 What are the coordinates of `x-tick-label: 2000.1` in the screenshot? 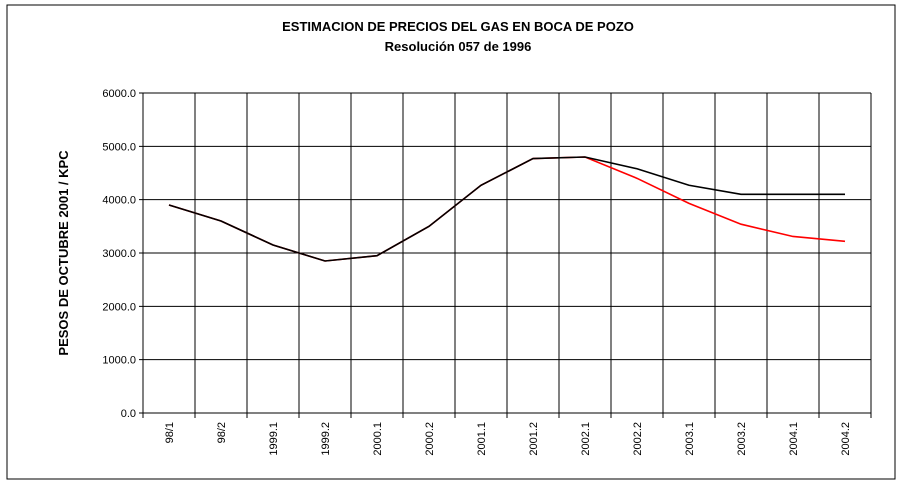 It's located at (378, 439).